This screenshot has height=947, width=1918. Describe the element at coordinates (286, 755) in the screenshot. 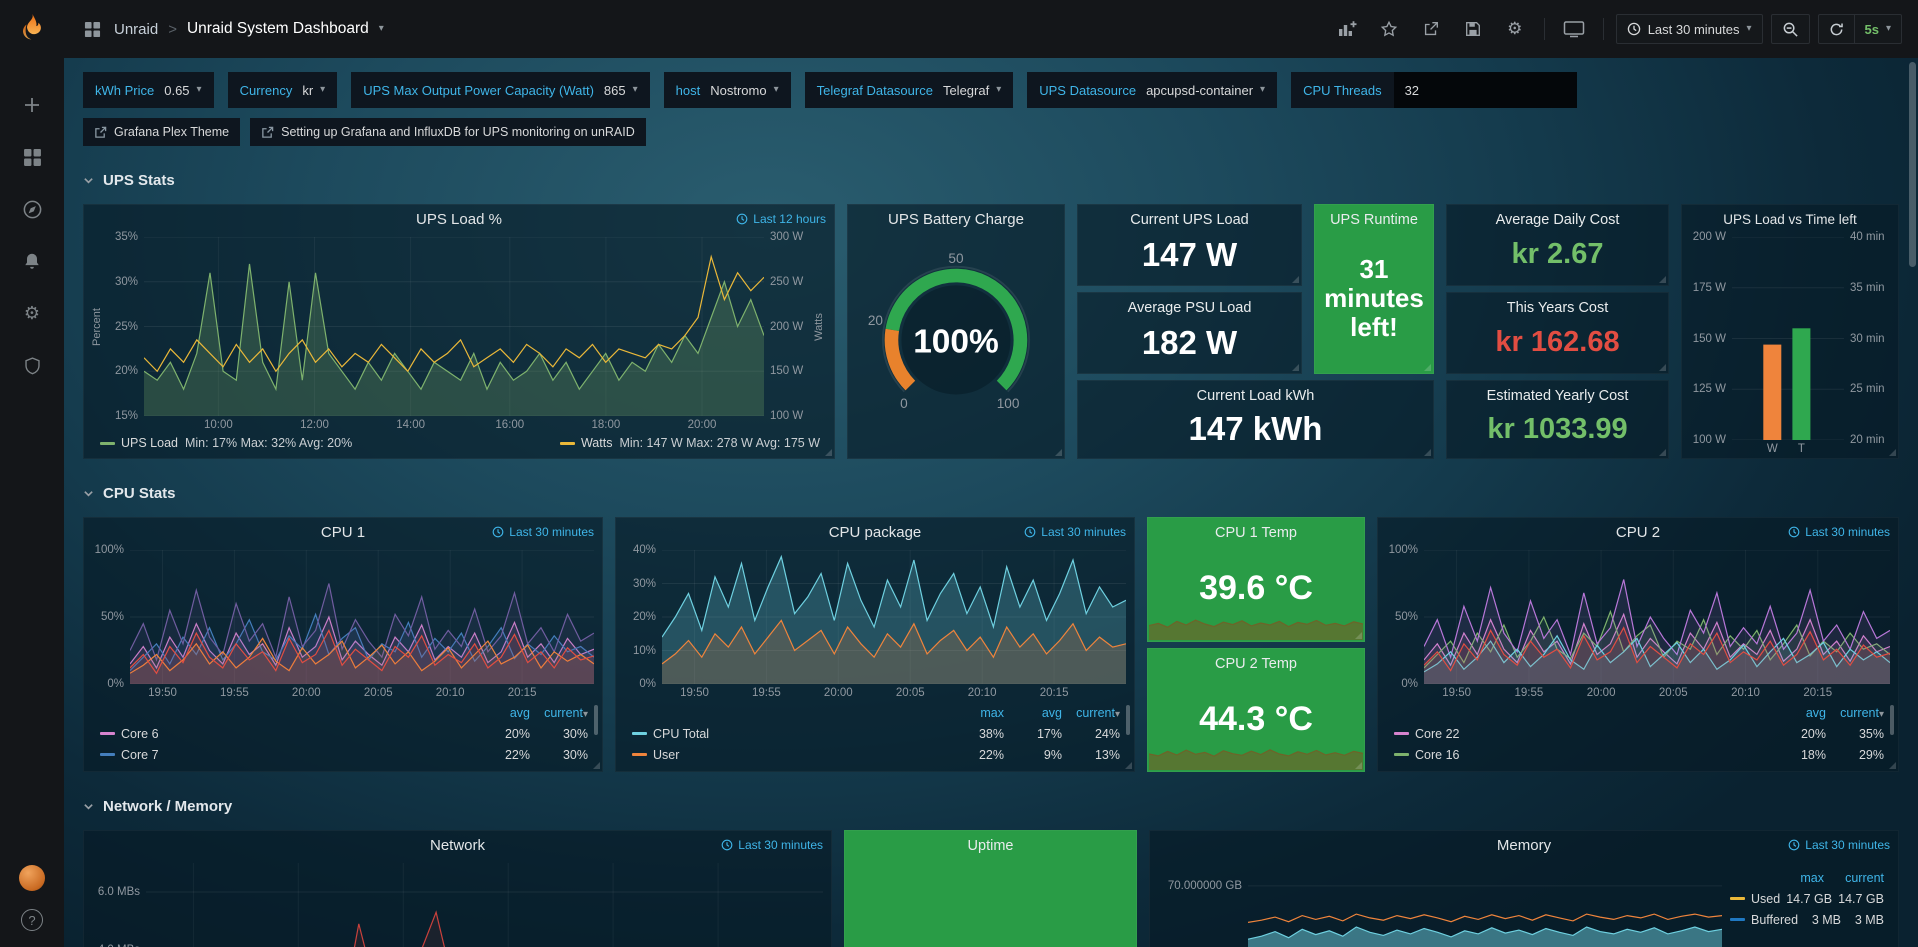

I see `legend-series: Core 7` at that location.